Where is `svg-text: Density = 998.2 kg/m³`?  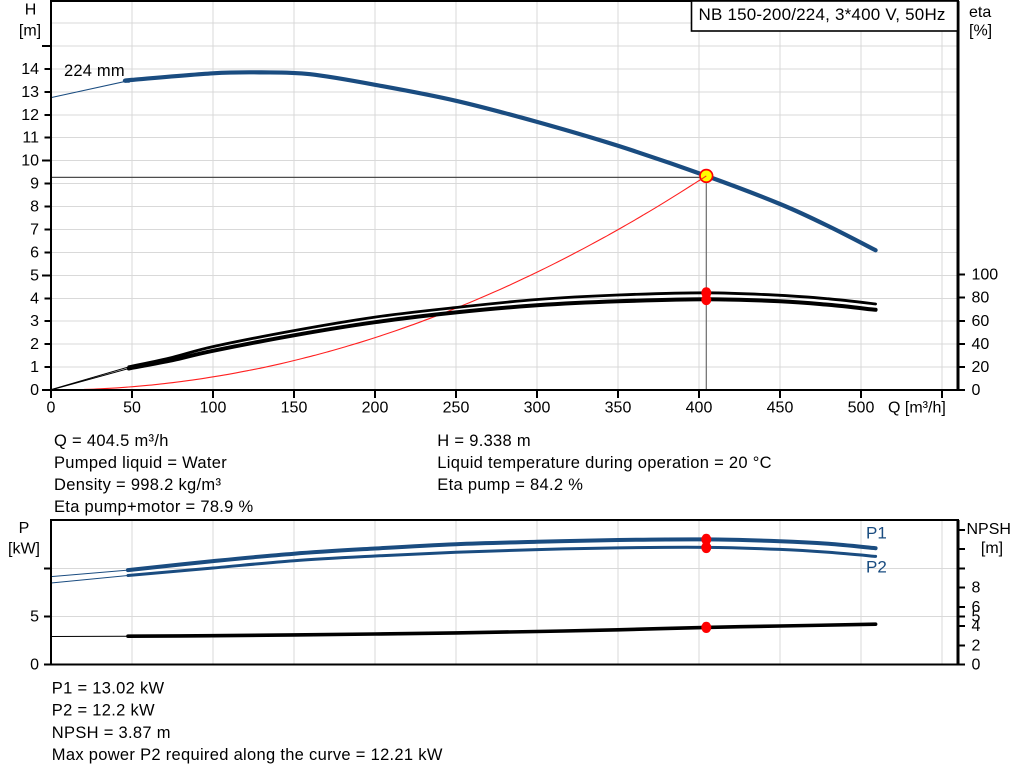
svg-text: Density = 998.2 kg/m³ is located at coordinates (137, 485).